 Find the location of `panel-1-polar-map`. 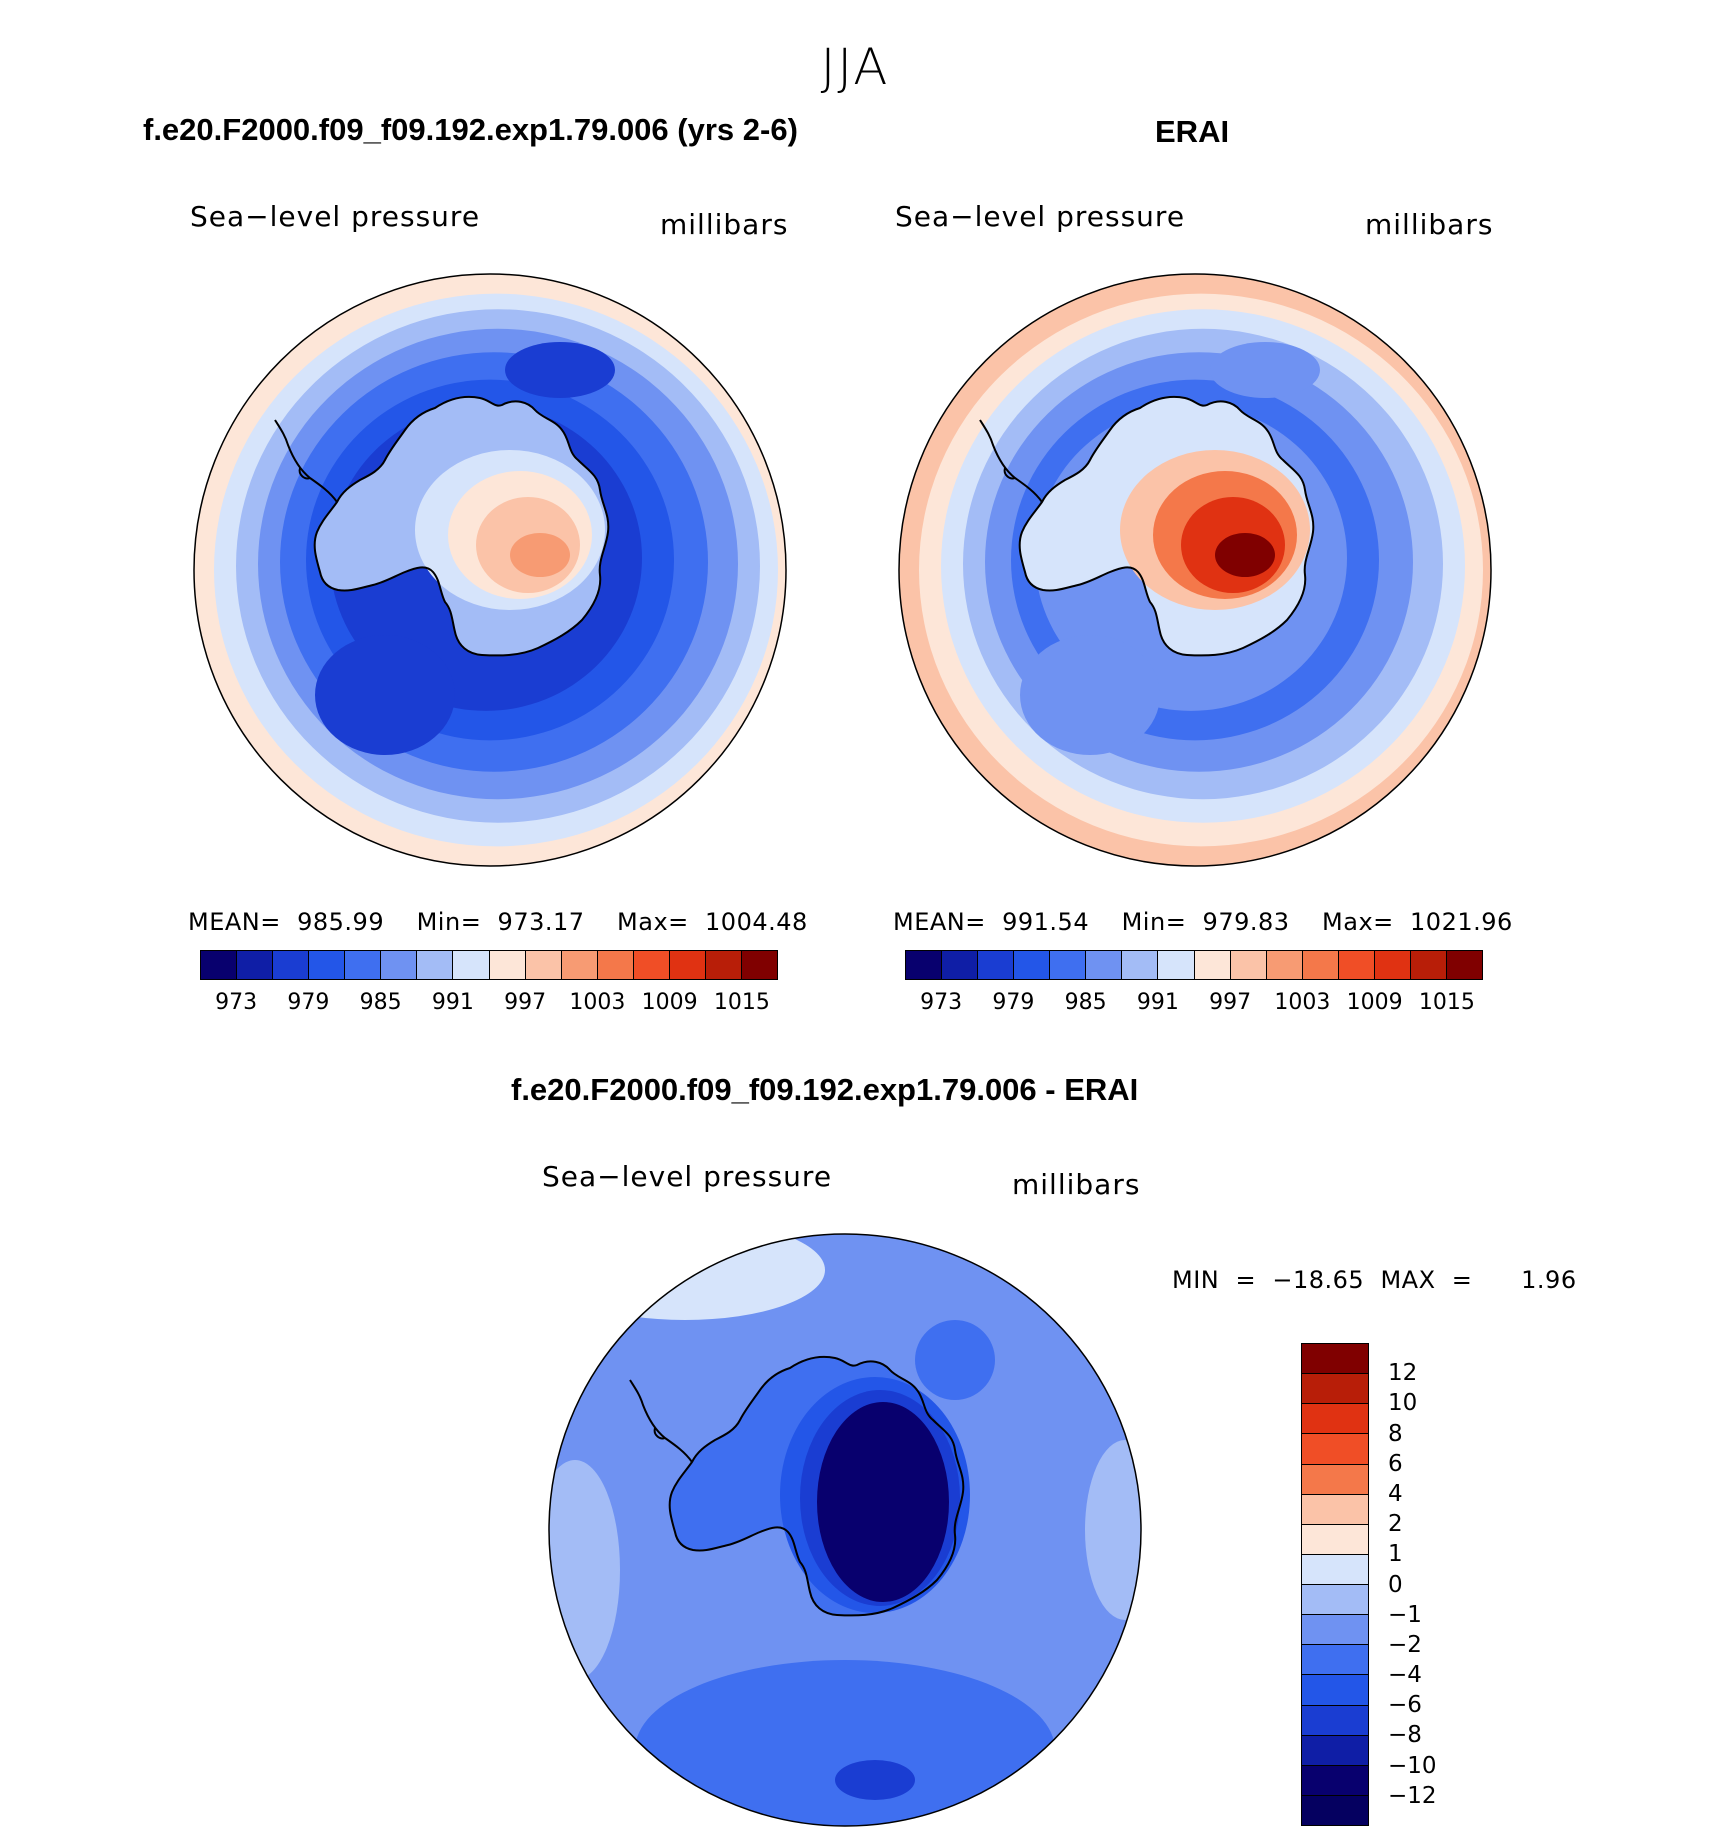

panel-1-polar-map is located at coordinates (490, 570).